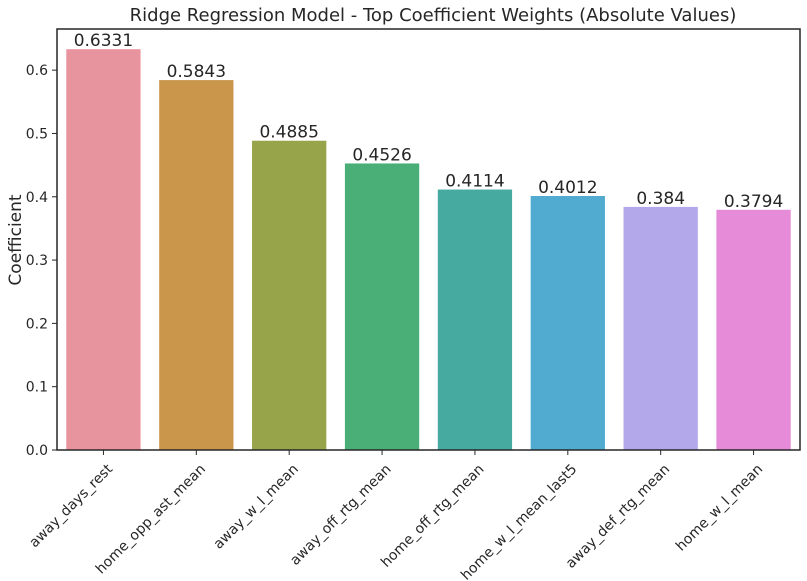 Image resolution: width=807 pixels, height=581 pixels. What do you see at coordinates (753, 202) in the screenshot?
I see `data-label: 0.3794` at bounding box center [753, 202].